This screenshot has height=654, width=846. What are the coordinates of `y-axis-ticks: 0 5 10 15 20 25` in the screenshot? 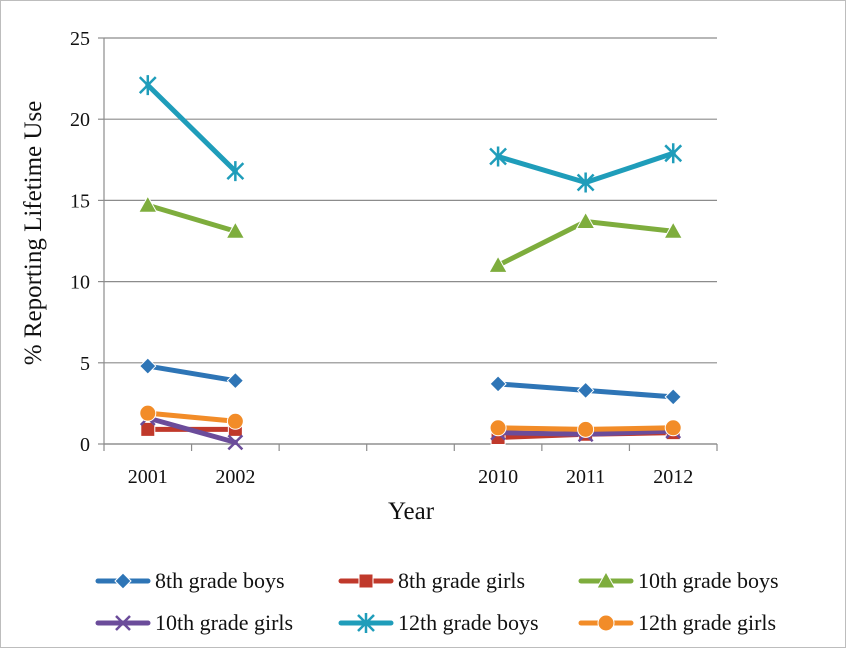 It's located at (87, 242).